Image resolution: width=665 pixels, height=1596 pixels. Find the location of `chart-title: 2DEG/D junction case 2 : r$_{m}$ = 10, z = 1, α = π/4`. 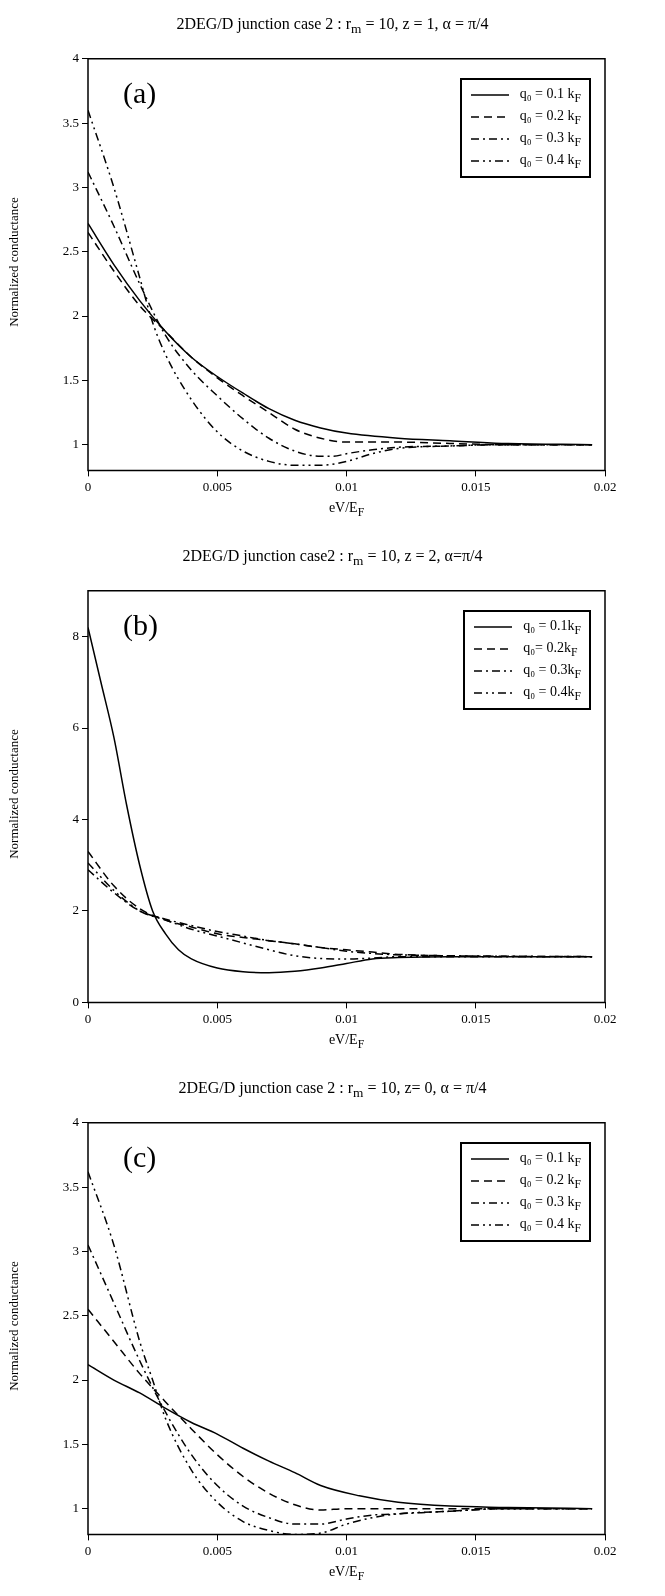

chart-title: 2DEG/D junction case 2 : r$_{m}$ = 10, z = 1, α = π/4 is located at coordinates (332, 26).